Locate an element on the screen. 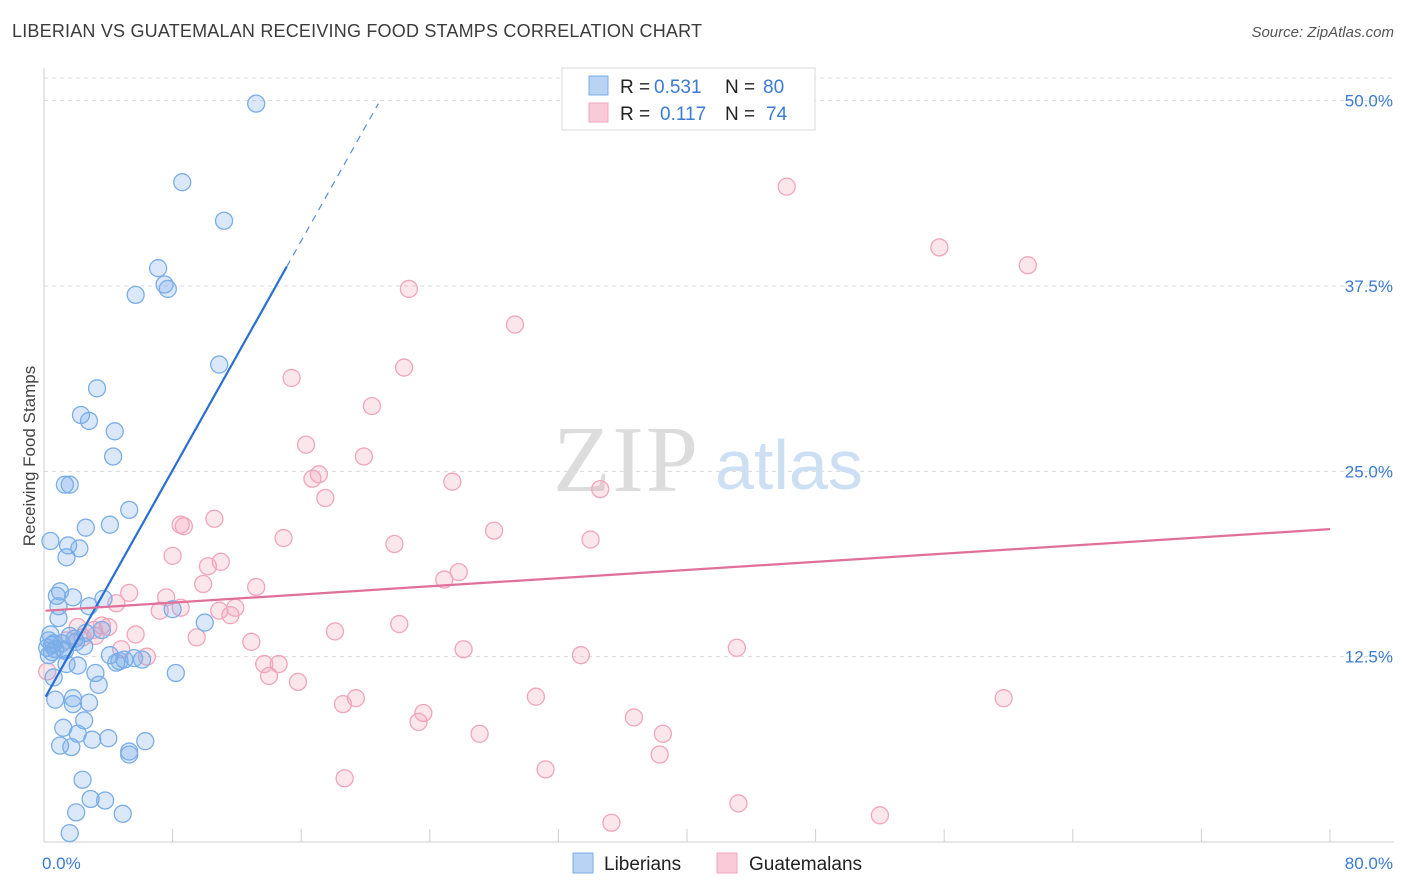 Image resolution: width=1406 pixels, height=892 pixels. liberians-n-value: 80 is located at coordinates (773, 87).